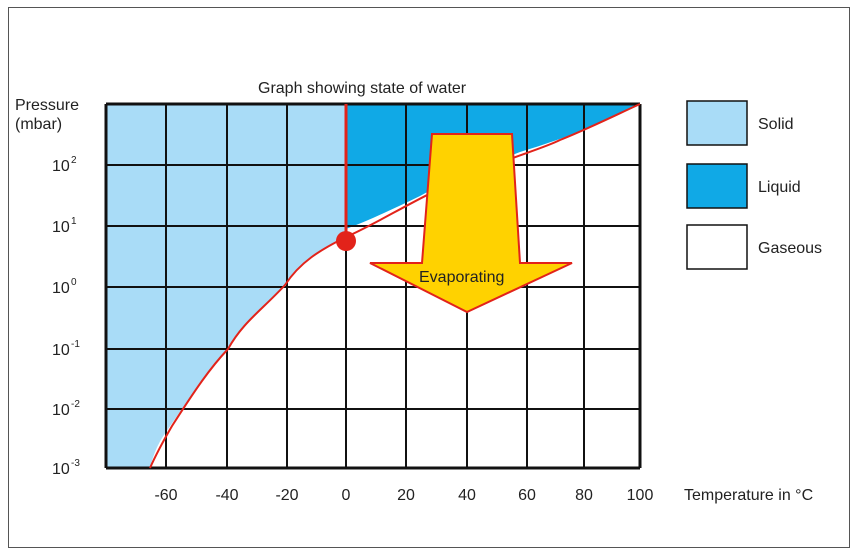  I want to click on liquid-region, so click(493, 166).